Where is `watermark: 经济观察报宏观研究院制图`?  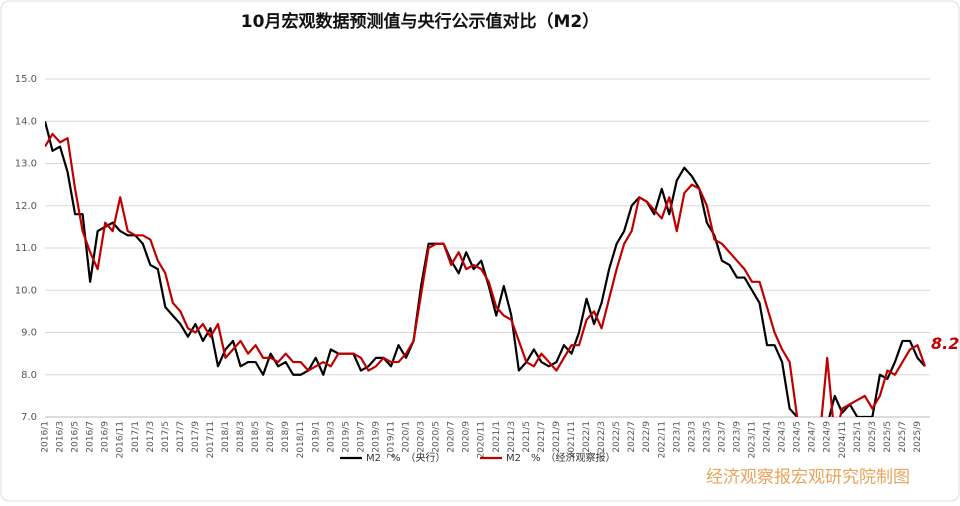
watermark: 经济观察报宏观研究院制图 is located at coordinates (808, 478).